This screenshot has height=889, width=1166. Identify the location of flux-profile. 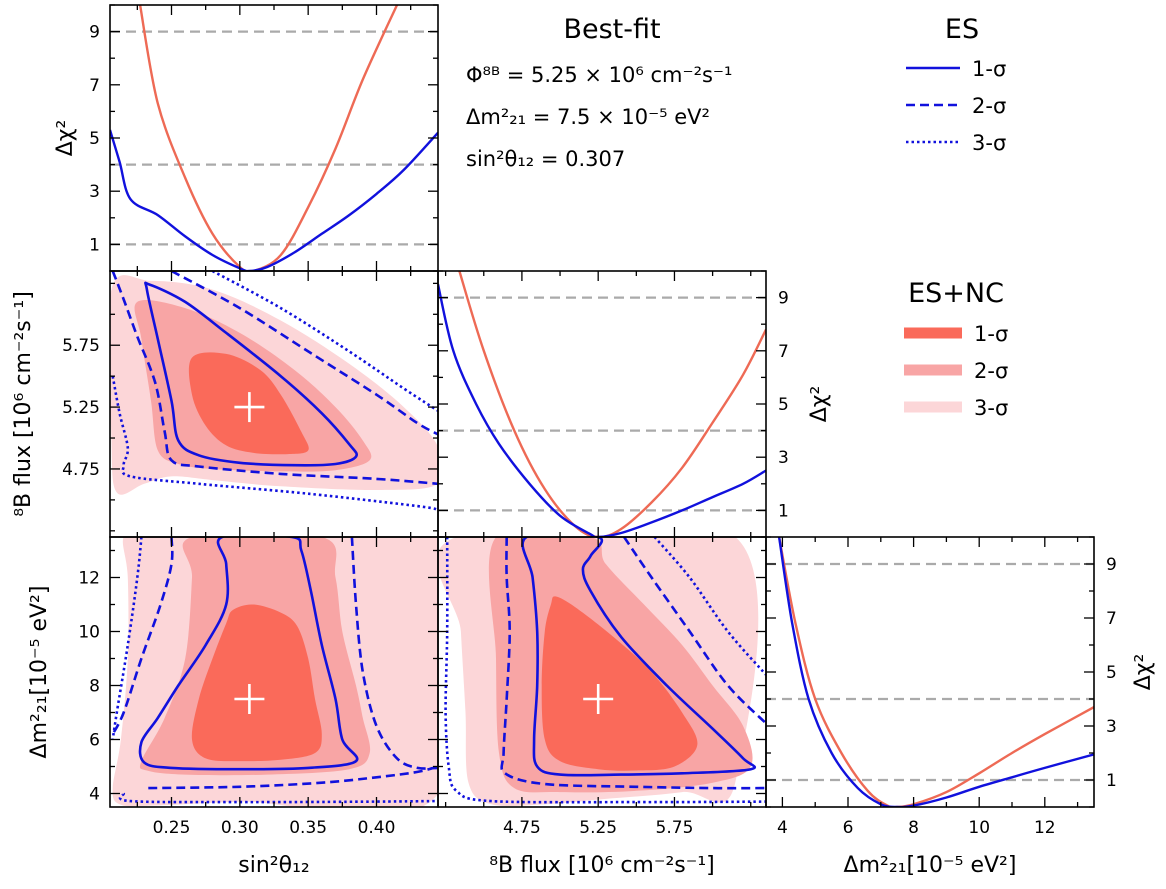
(602, 404).